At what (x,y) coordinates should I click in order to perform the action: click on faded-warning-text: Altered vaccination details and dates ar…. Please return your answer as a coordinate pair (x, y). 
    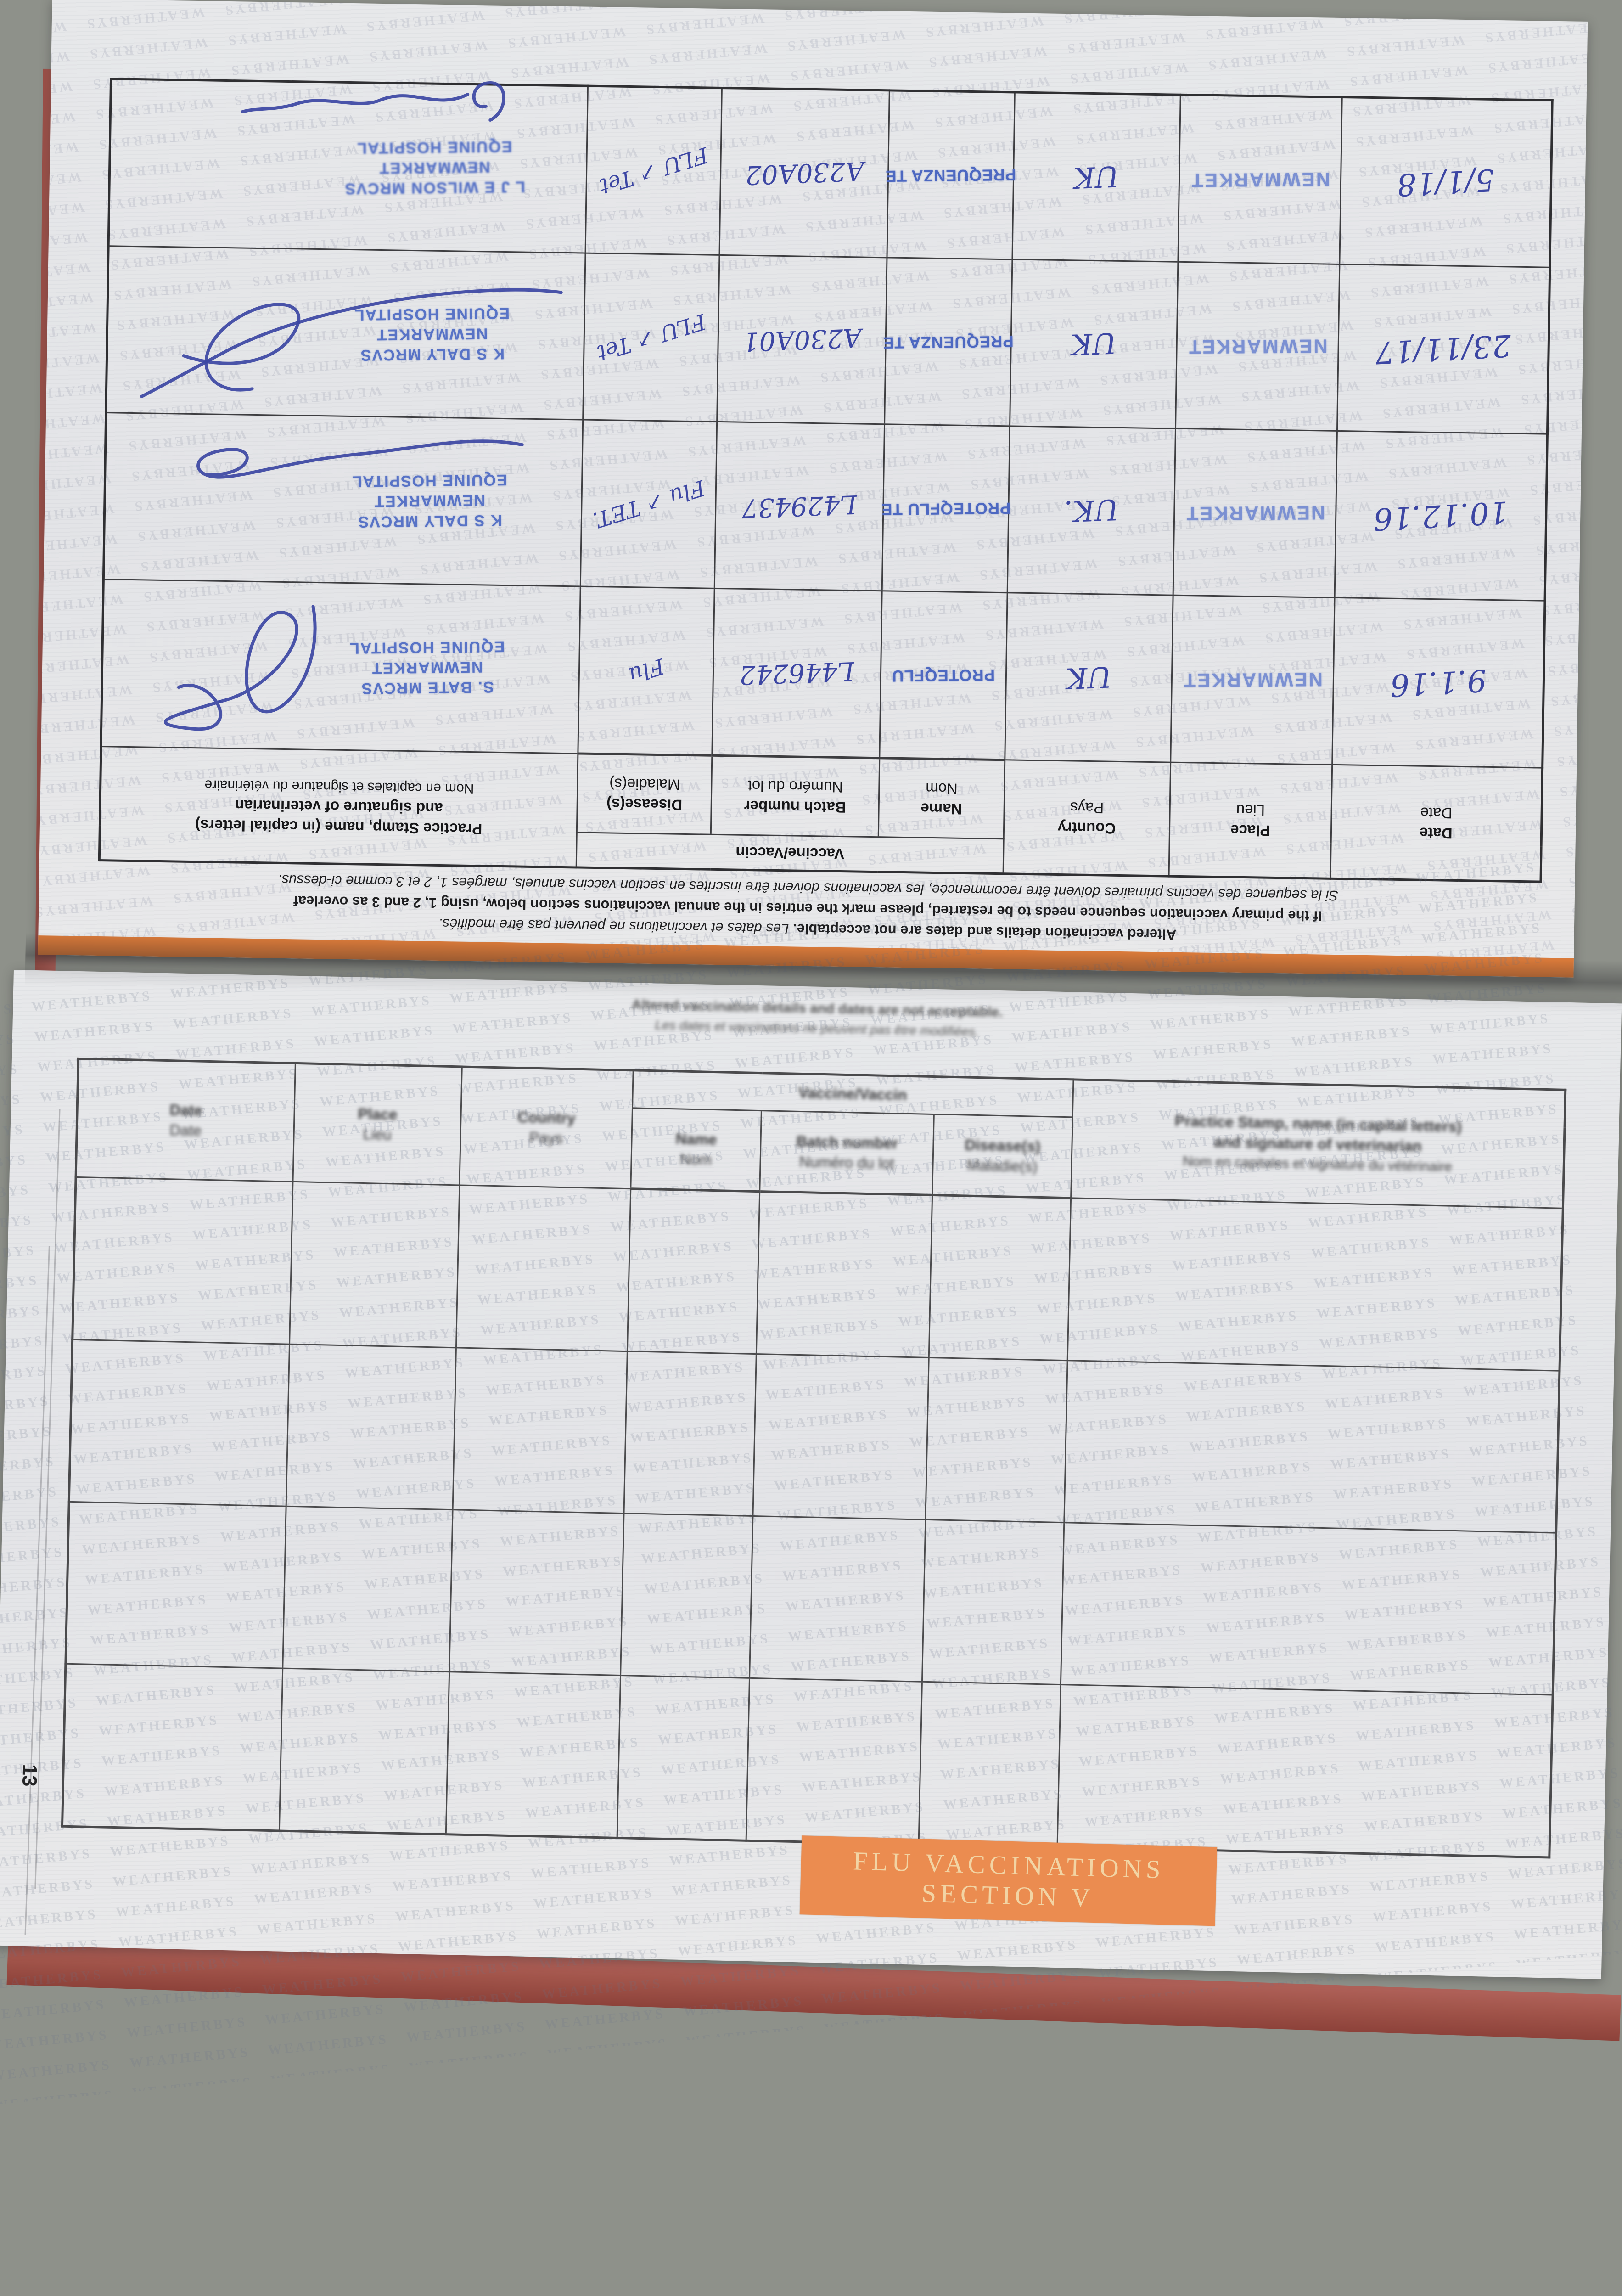
    Looking at the image, I should click on (818, 1018).